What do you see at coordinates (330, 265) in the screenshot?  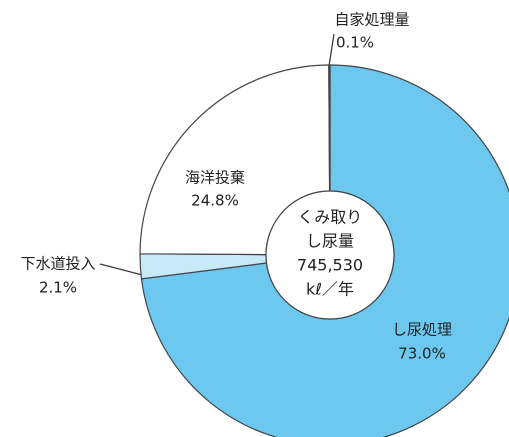 I see `center-text: 745,530` at bounding box center [330, 265].